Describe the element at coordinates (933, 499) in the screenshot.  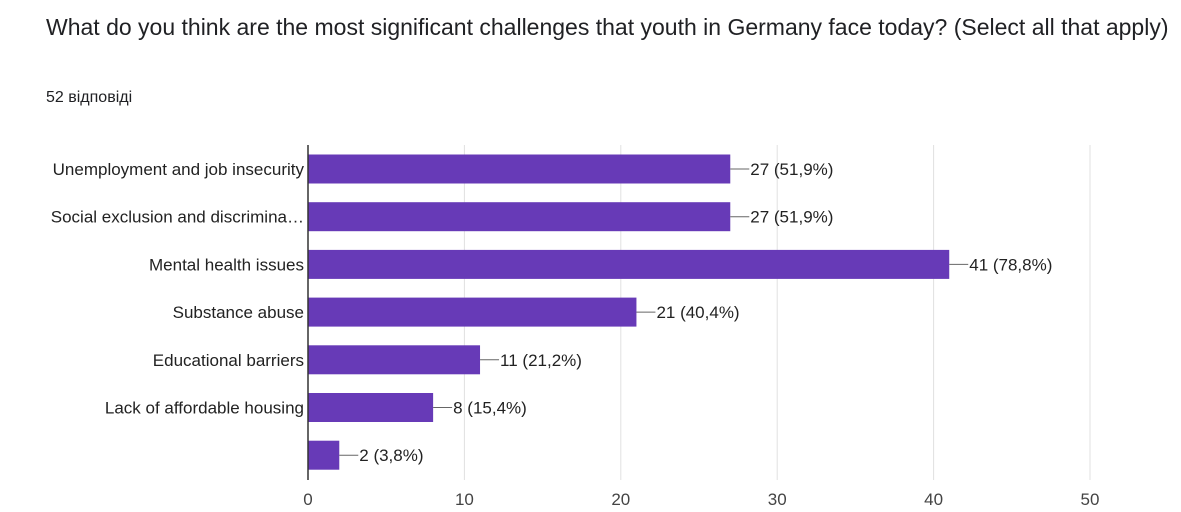
I see `x-tick-label: 40` at that location.